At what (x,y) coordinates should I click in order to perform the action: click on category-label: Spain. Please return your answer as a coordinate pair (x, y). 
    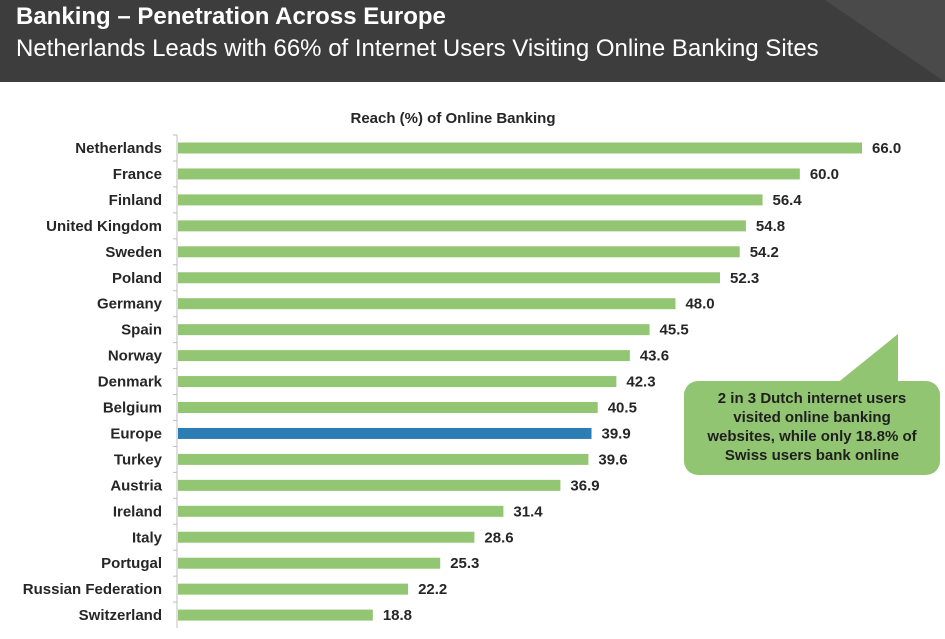
    Looking at the image, I should click on (141, 330).